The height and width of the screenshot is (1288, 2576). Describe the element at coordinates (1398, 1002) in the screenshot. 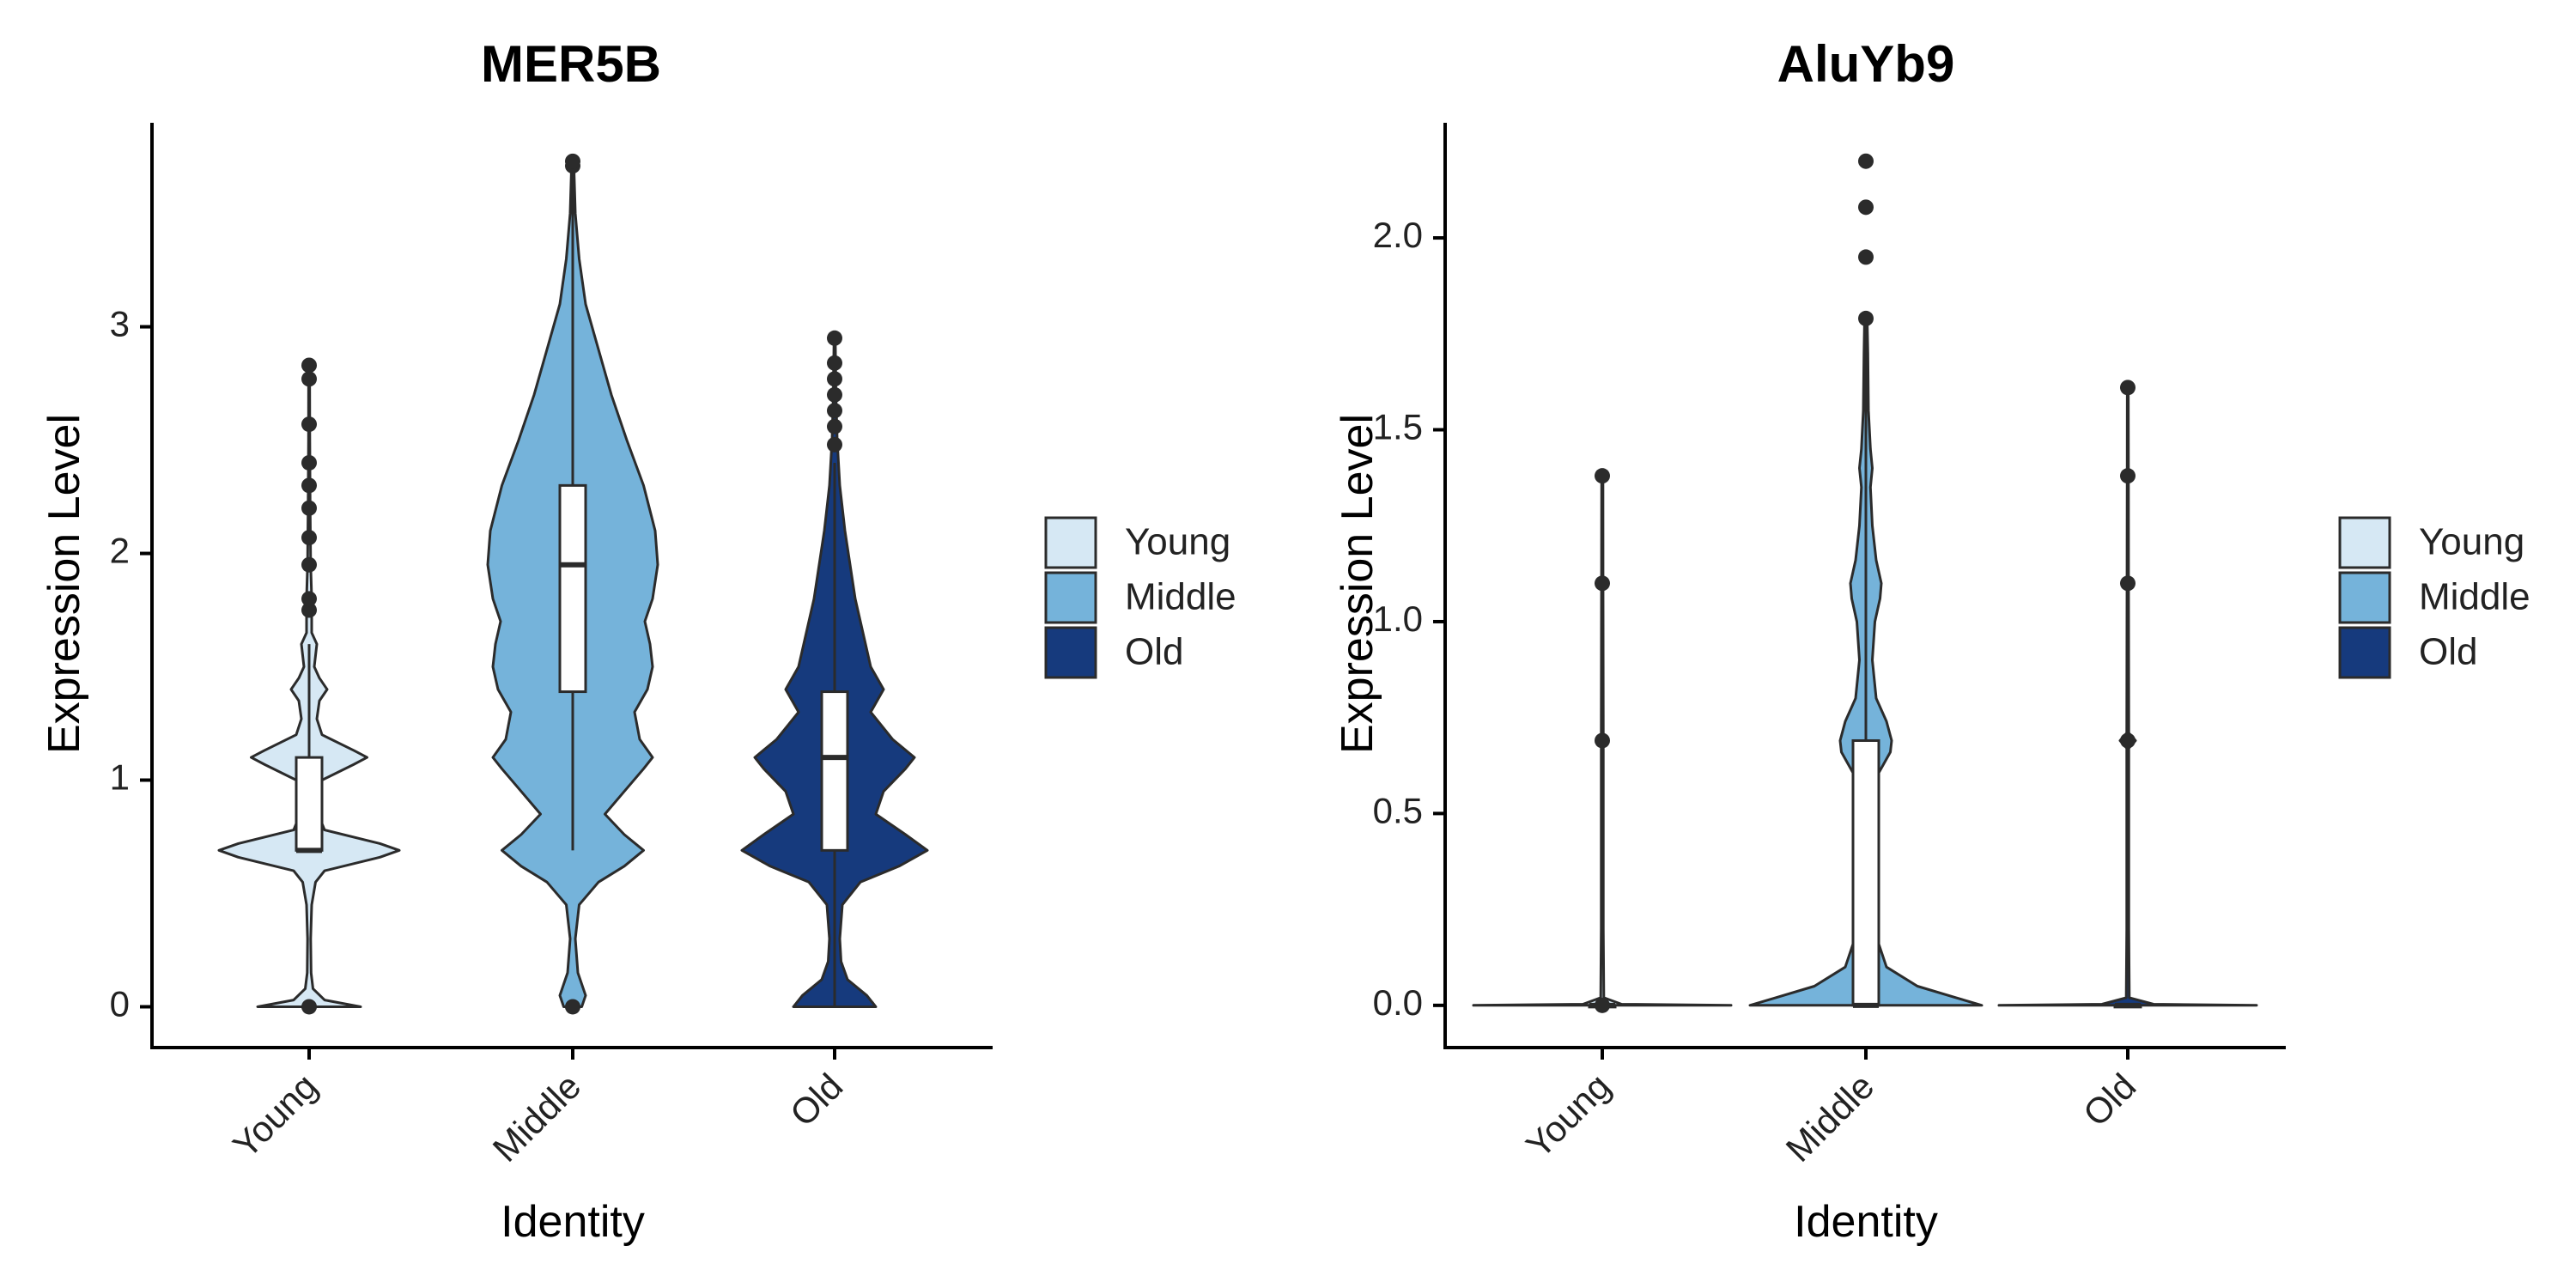

I see `y-tick-label: 0.0` at that location.